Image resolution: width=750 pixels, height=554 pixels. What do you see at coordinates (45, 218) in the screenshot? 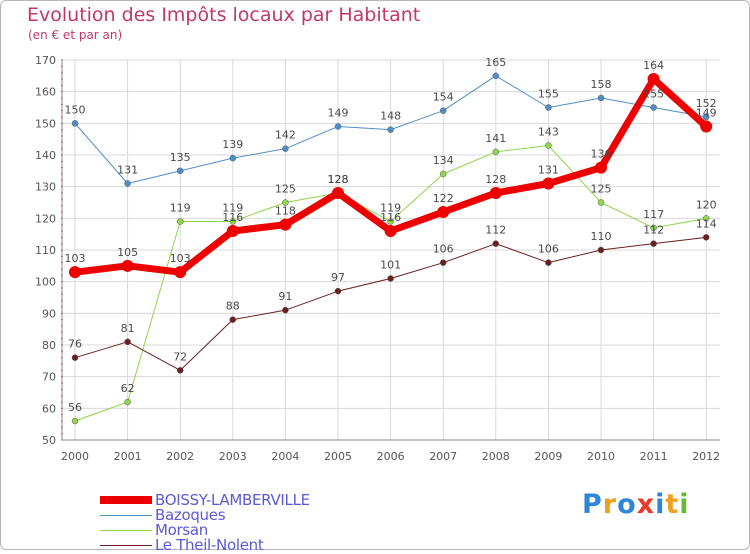
I see `y-tick-label: 120` at bounding box center [45, 218].